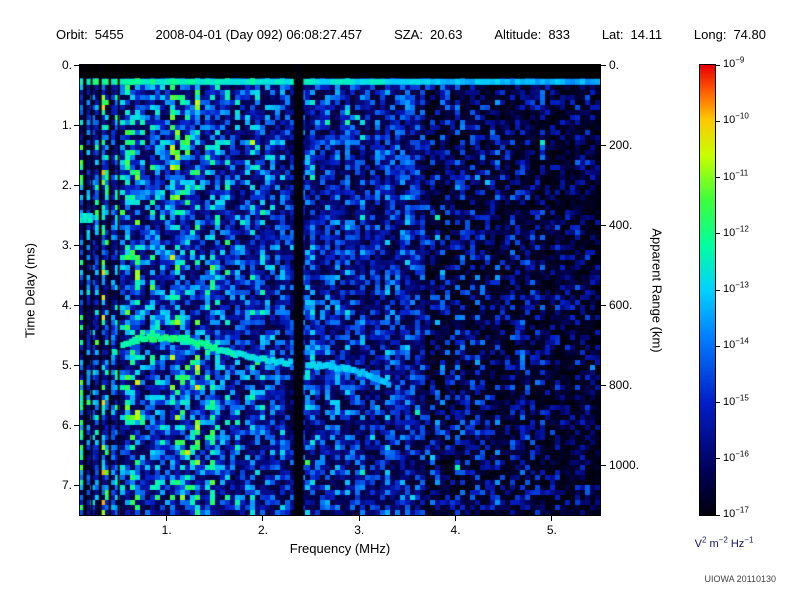  Describe the element at coordinates (621, 385) in the screenshot. I see `y-right-tick-label: 800.` at that location.